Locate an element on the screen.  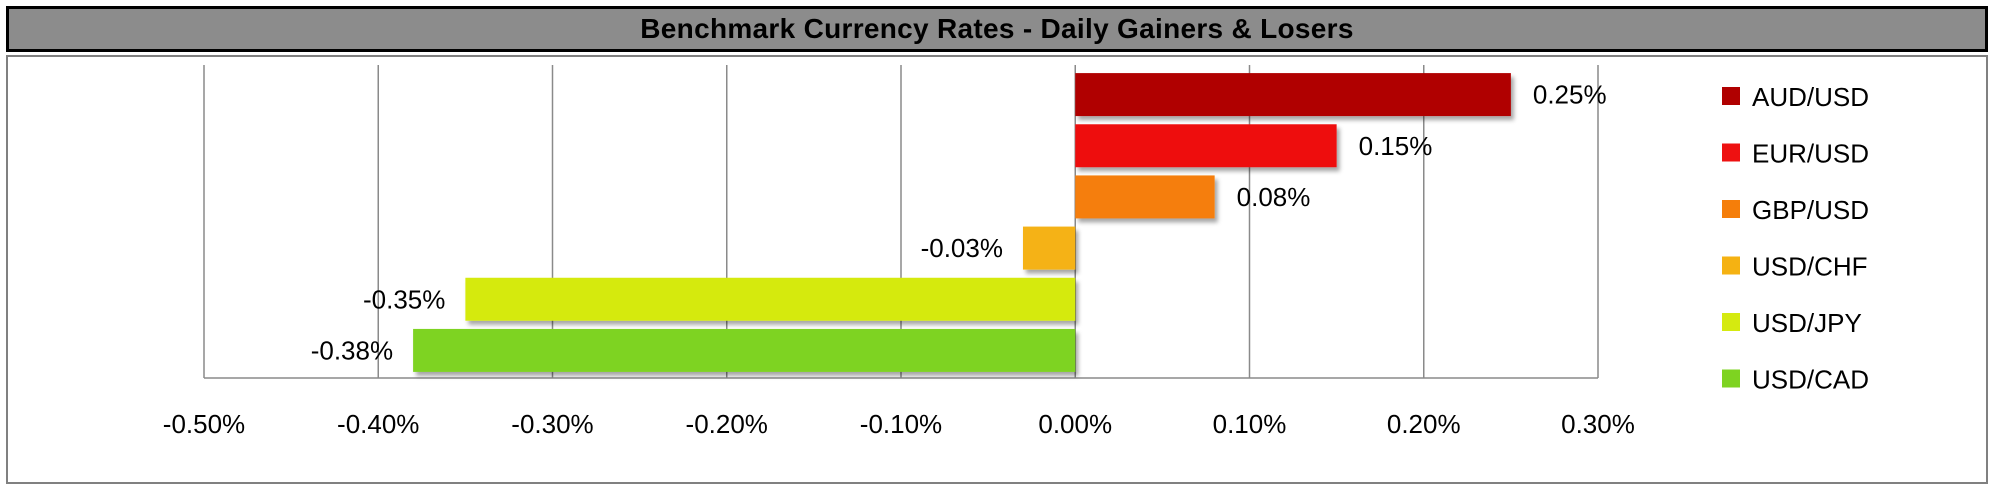
data-label: 0.15% is located at coordinates (1396, 146).